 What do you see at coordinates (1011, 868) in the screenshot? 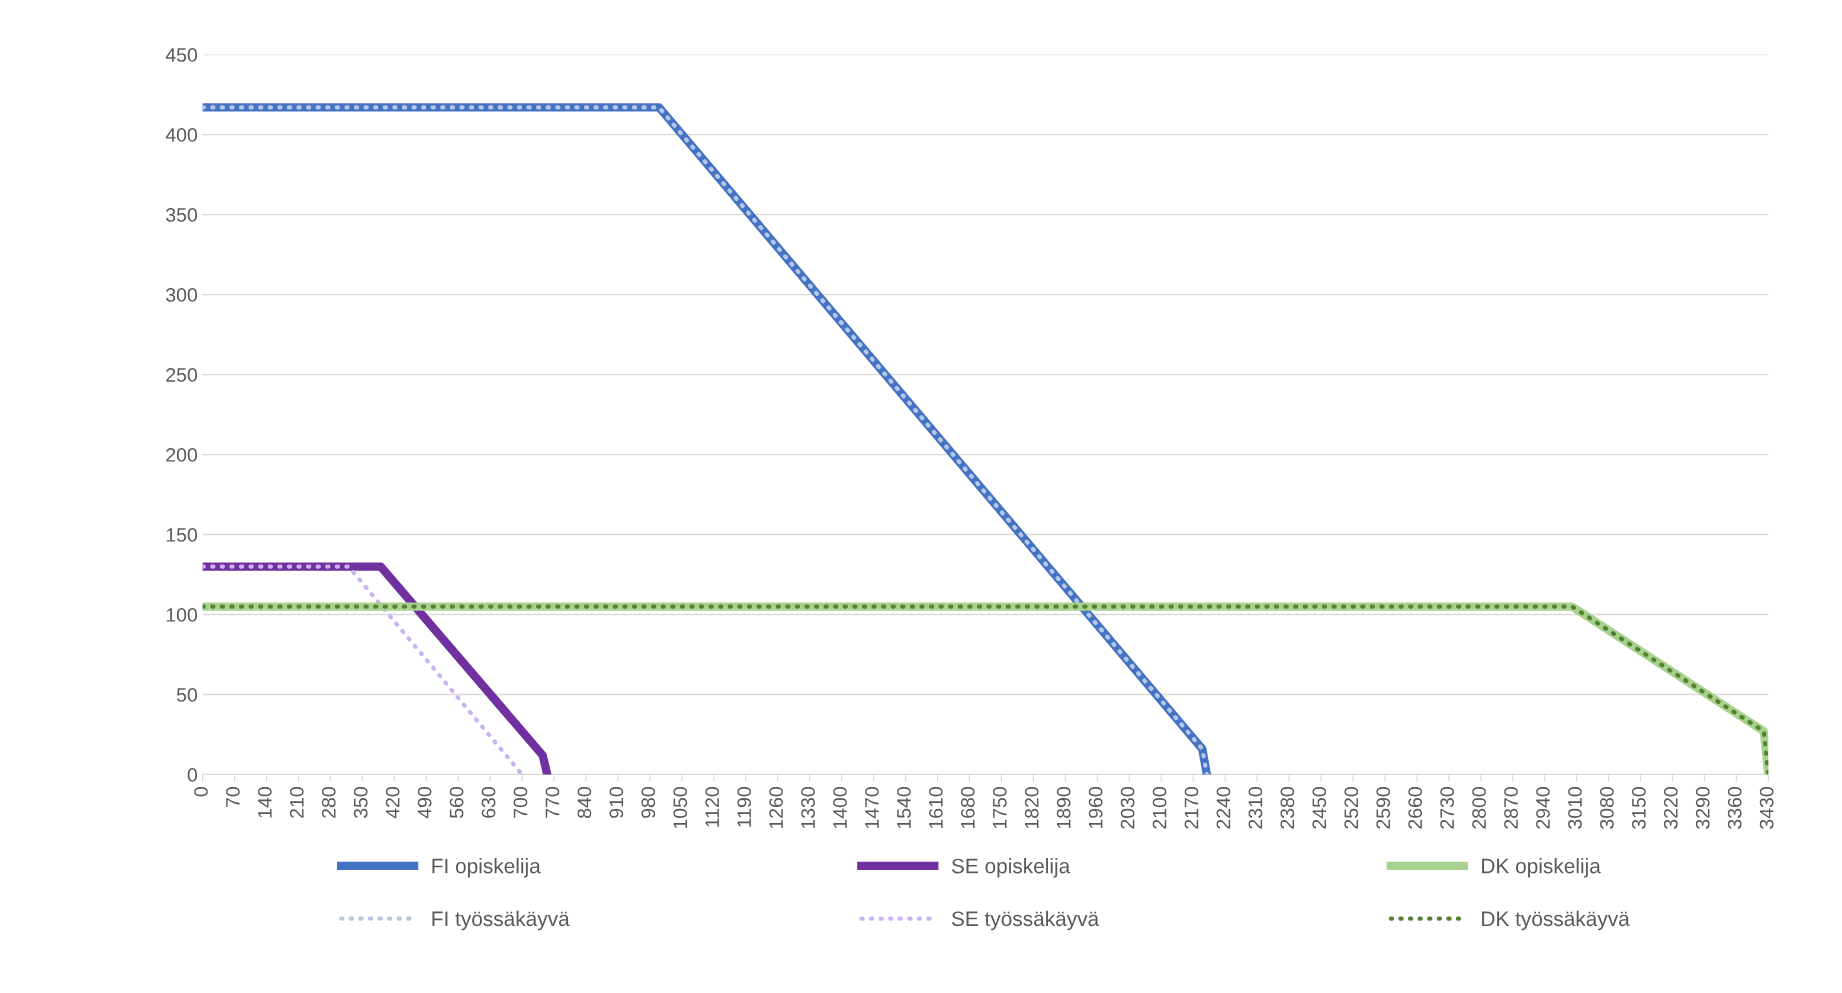
I see `legend-label: SE opiskelija` at bounding box center [1011, 868].